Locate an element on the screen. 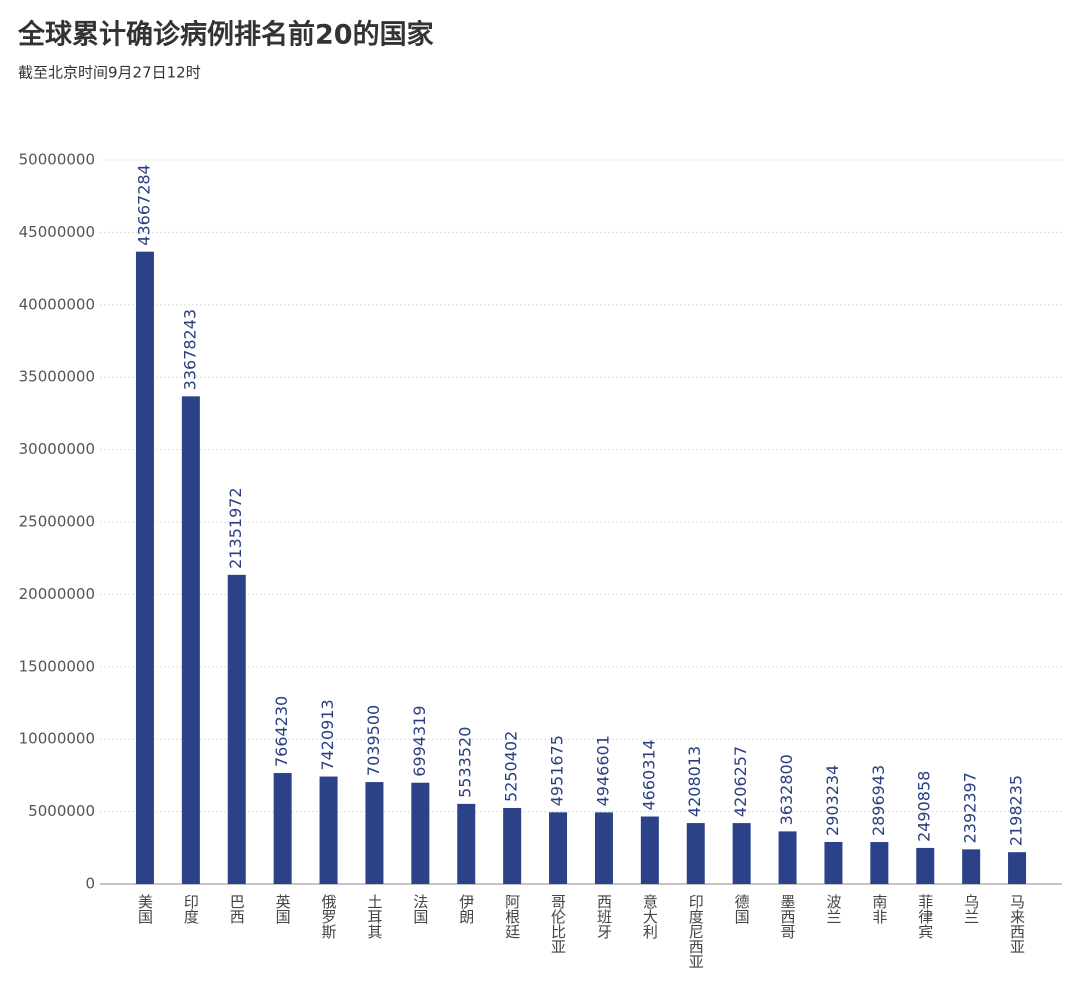 The height and width of the screenshot is (990, 1080). chart-title: 全球累计确诊病例排名前20的国家 is located at coordinates (225, 35).